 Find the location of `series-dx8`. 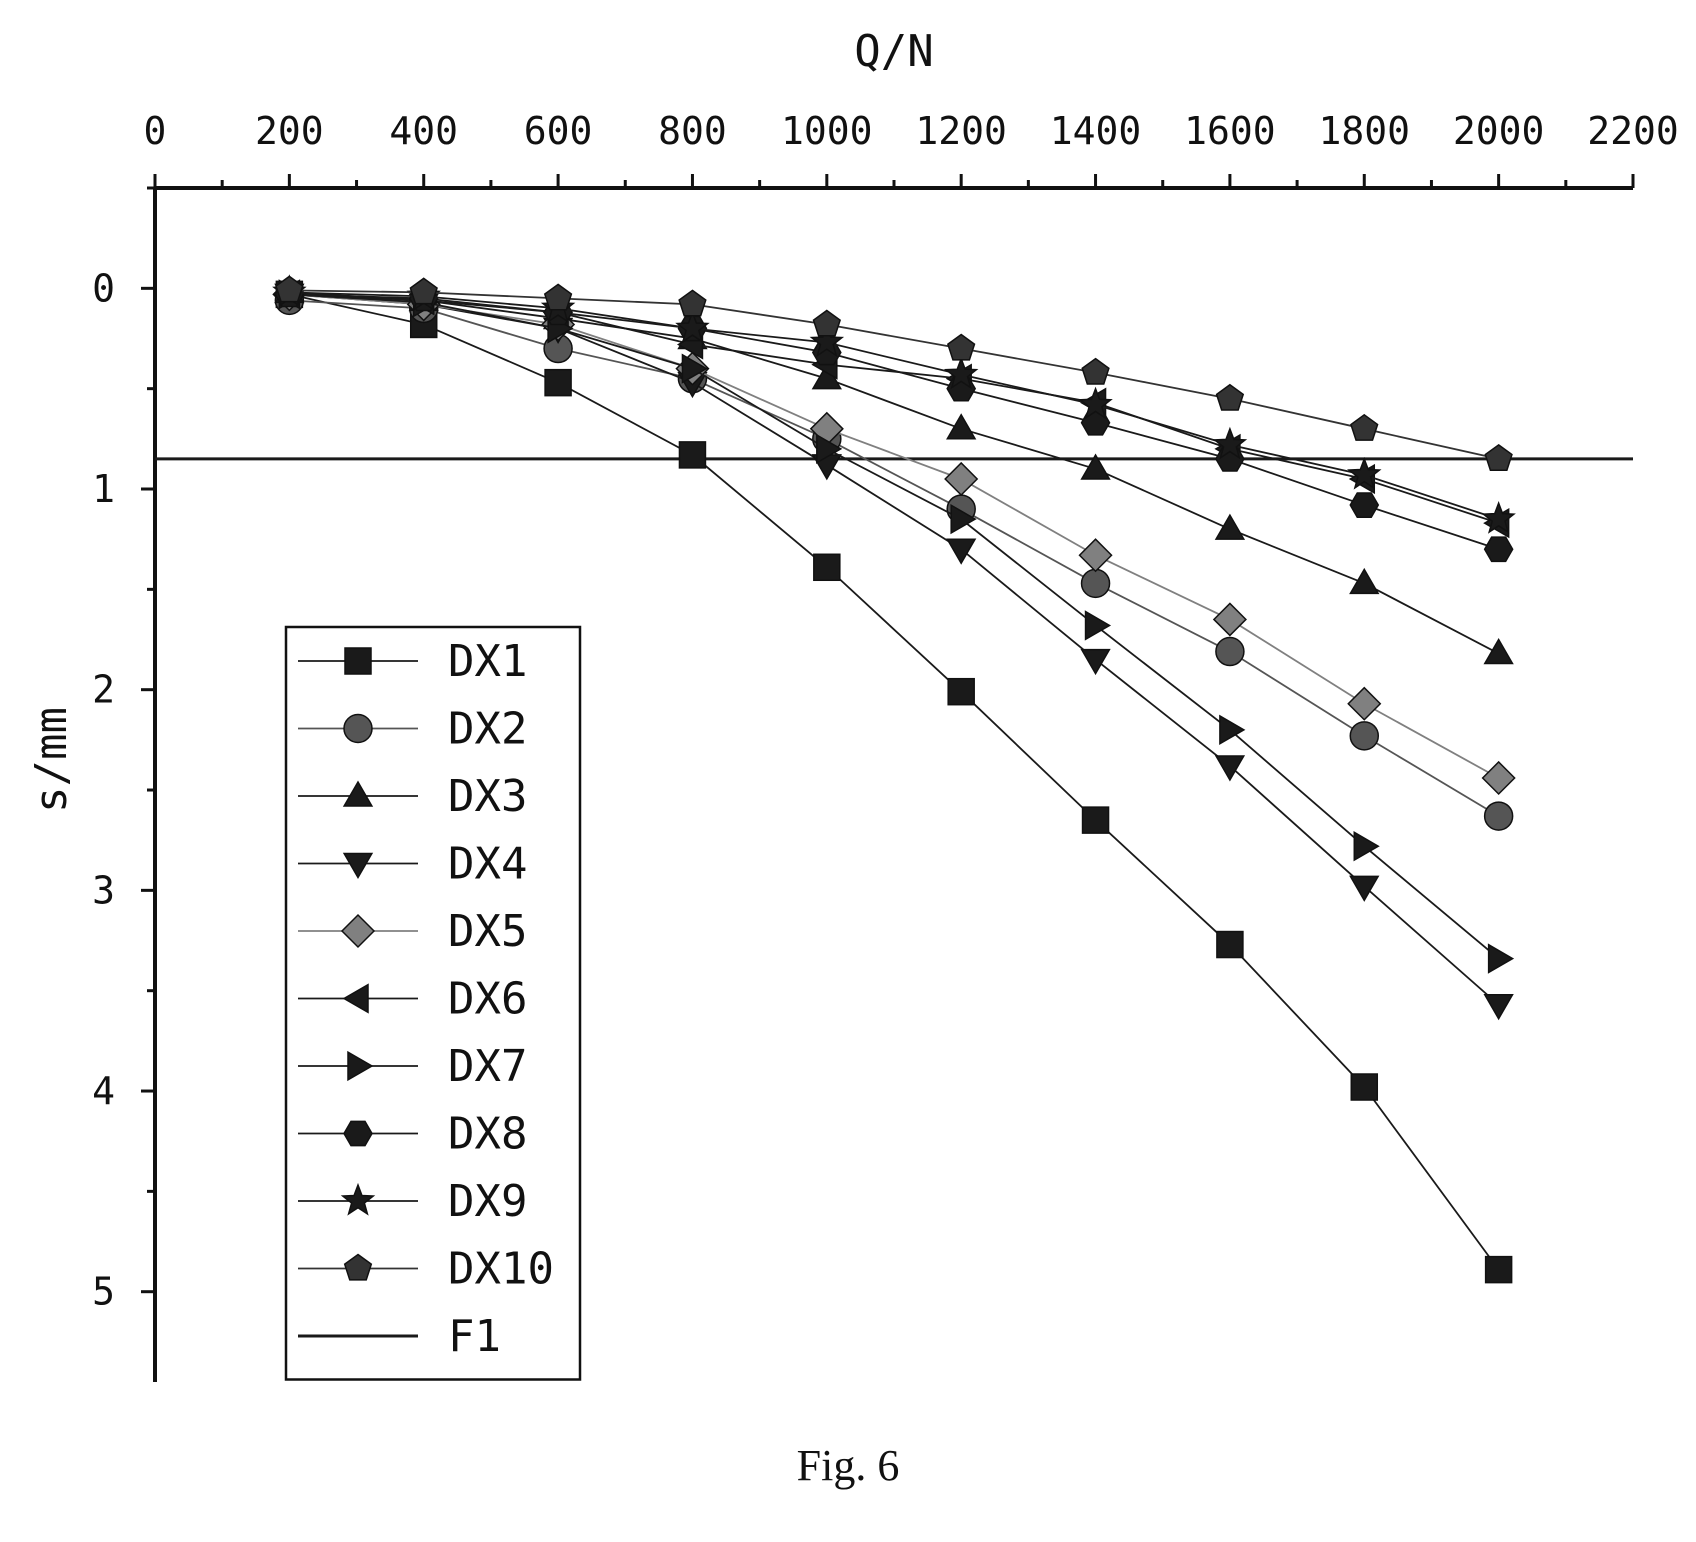

series-dx8 is located at coordinates (894, 422).